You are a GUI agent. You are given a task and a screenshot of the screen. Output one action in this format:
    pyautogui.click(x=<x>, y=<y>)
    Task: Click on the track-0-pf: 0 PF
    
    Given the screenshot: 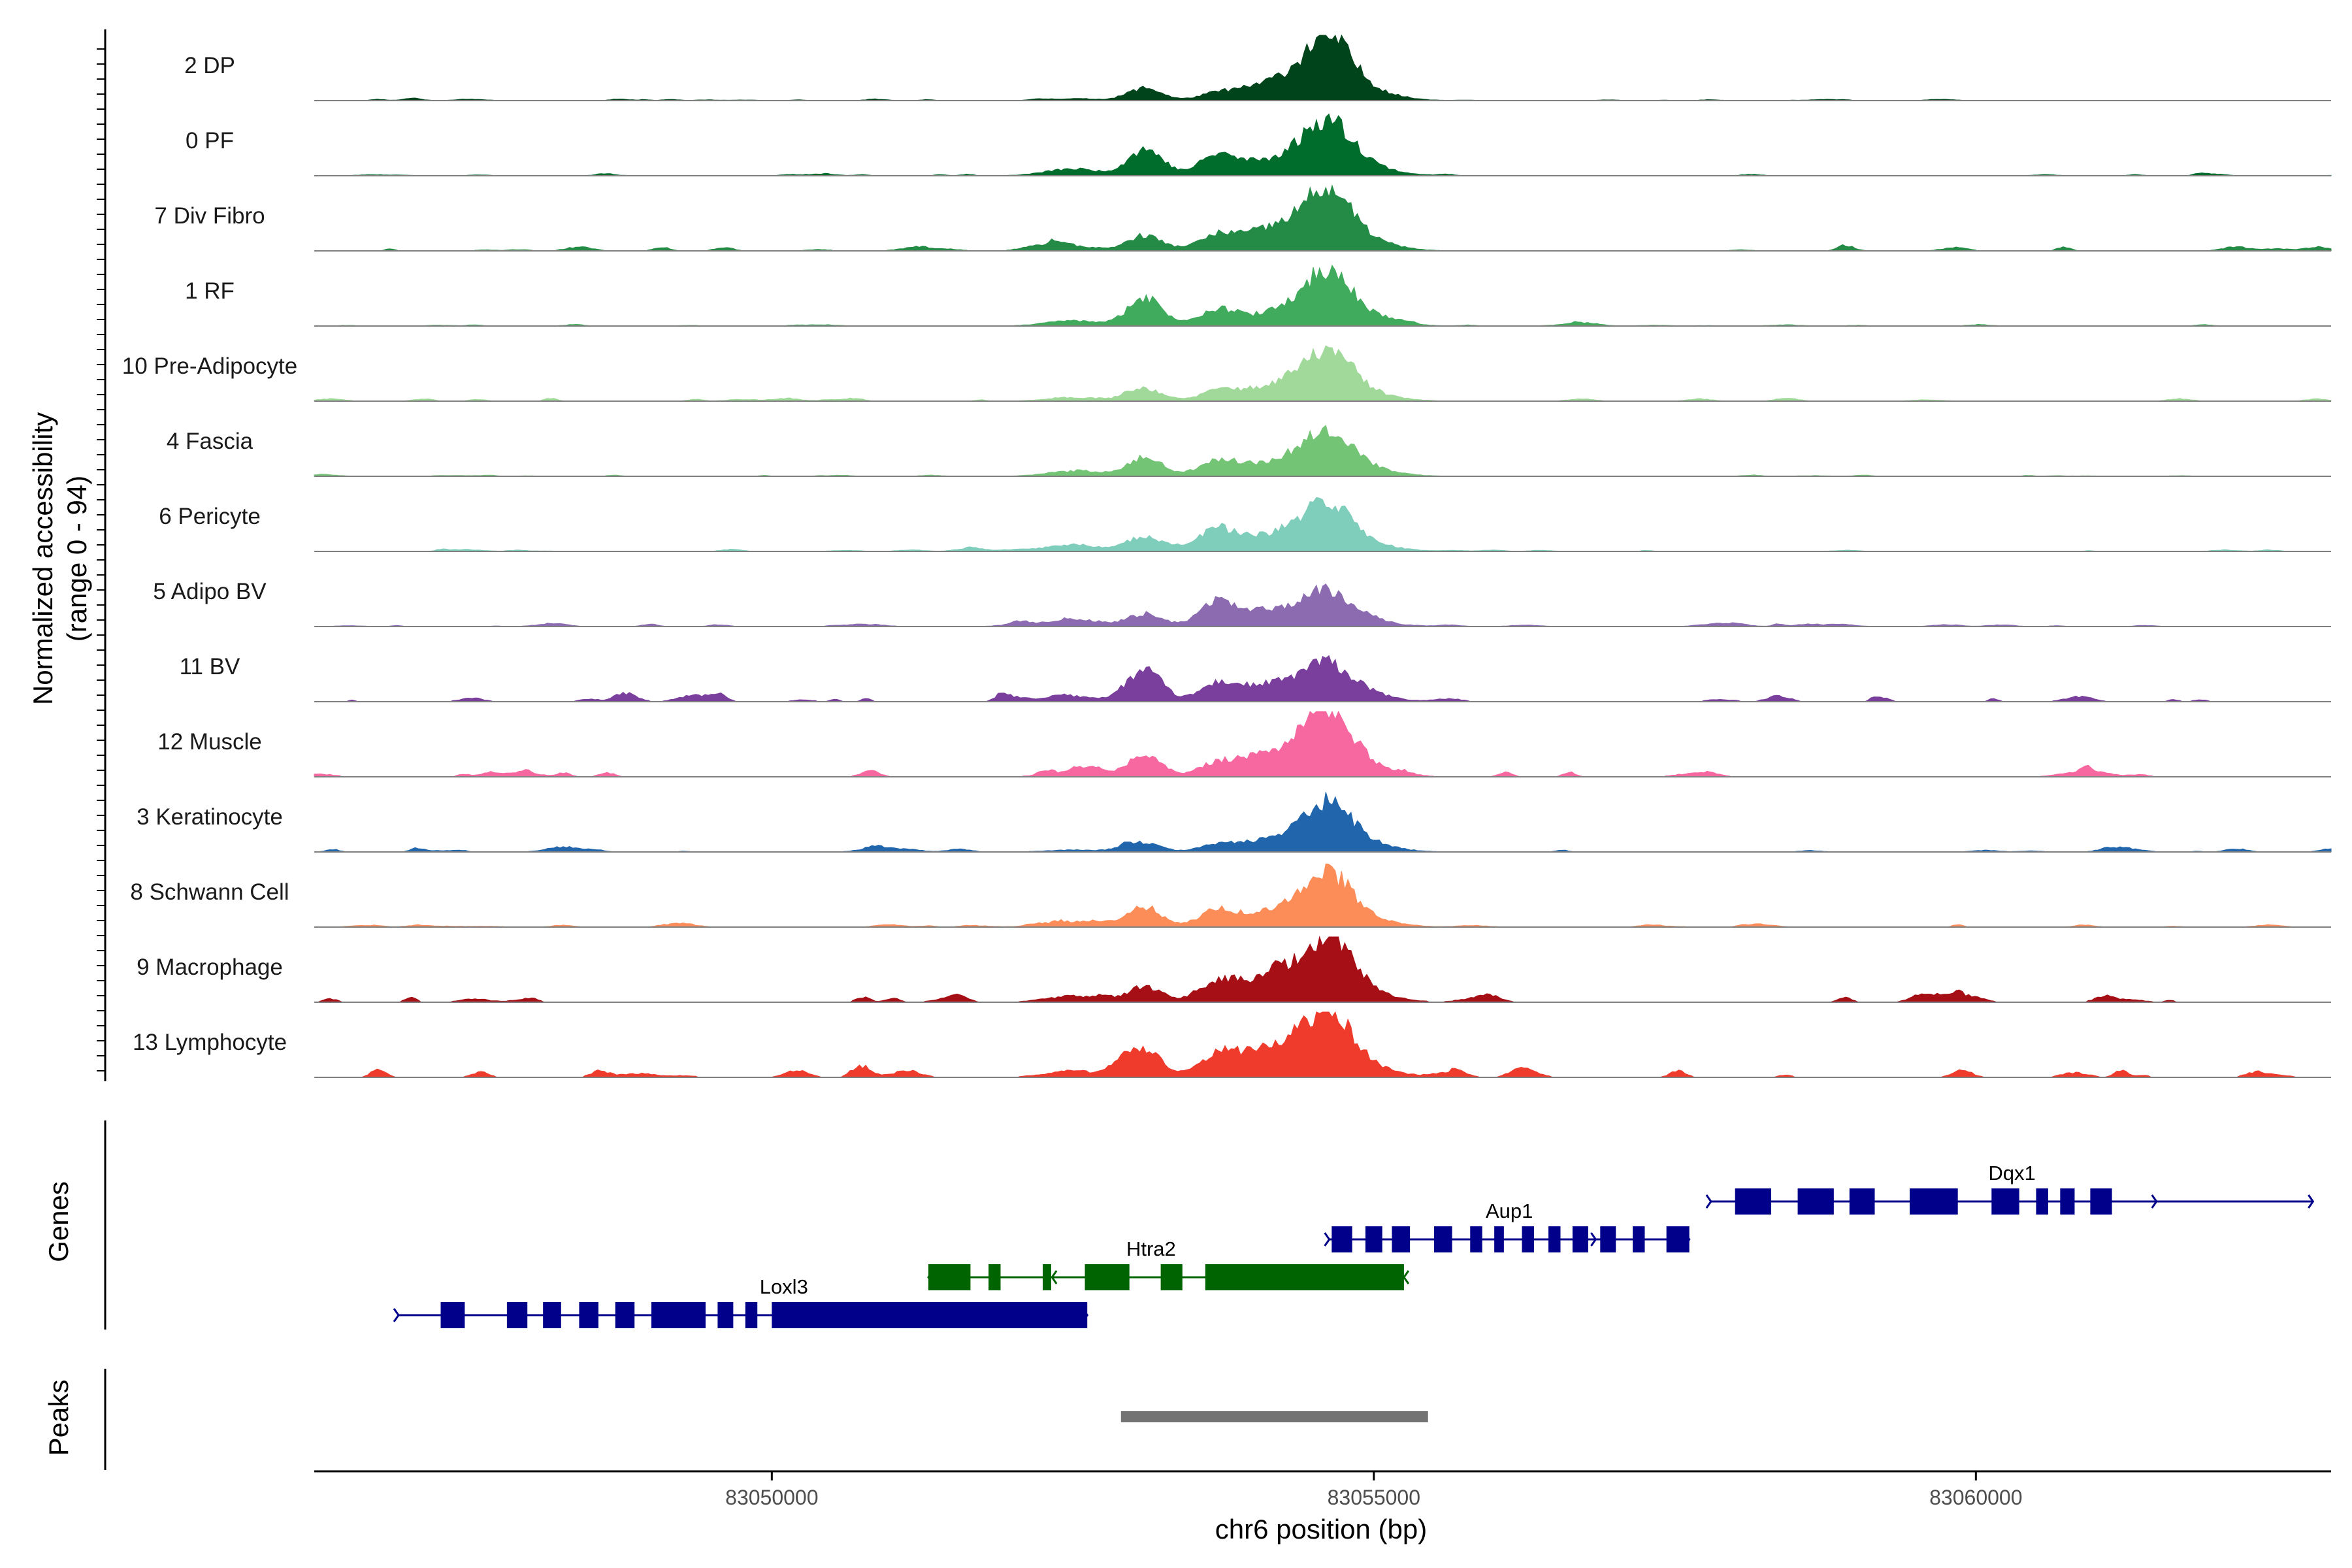 What is the action you would take?
    pyautogui.click(x=1259, y=144)
    